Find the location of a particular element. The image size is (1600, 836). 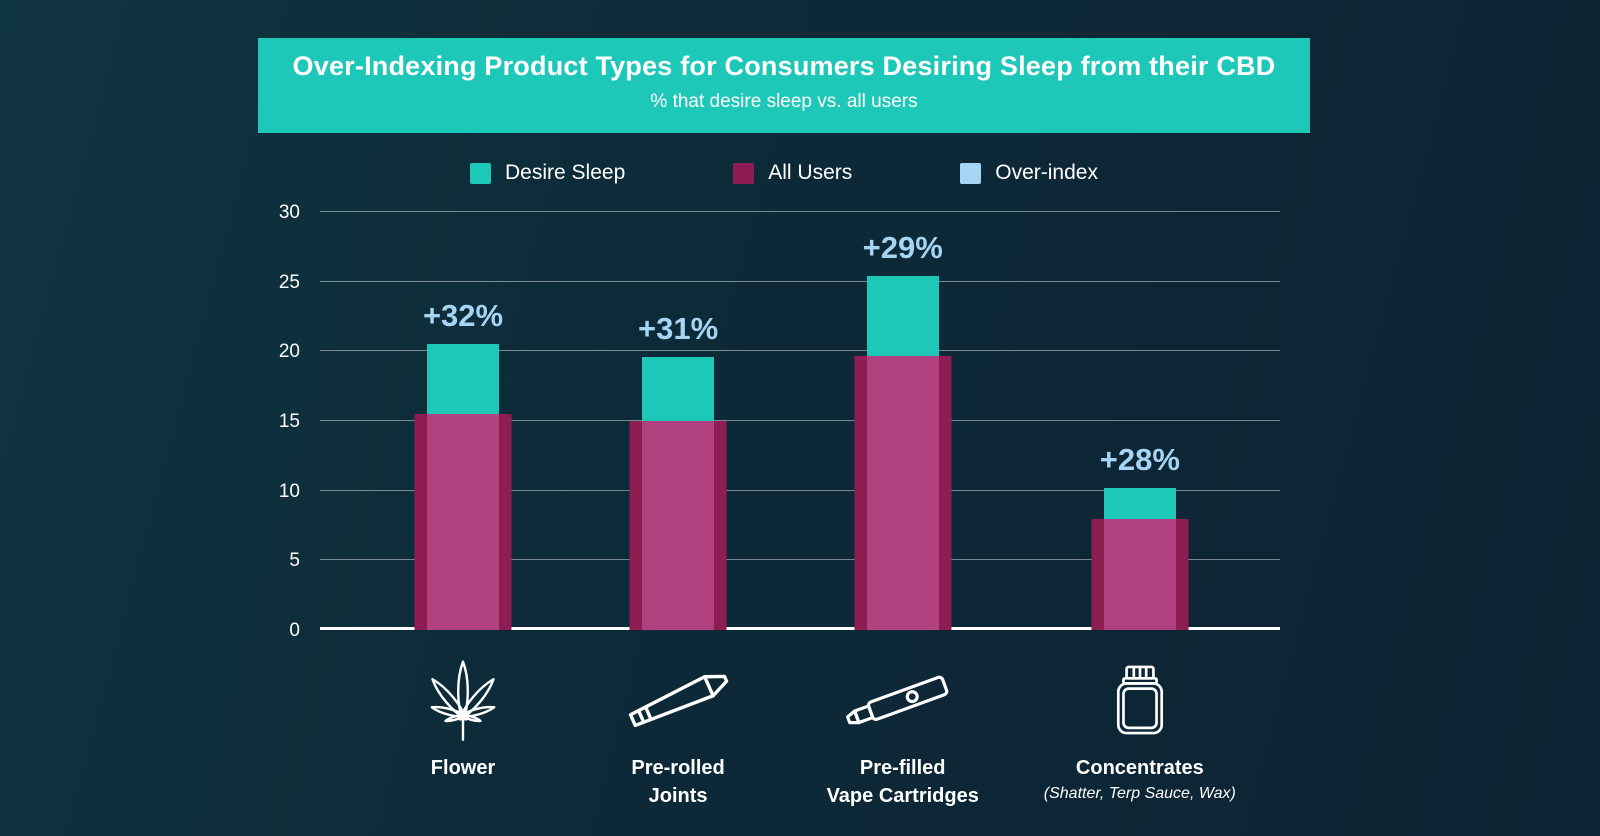

concentrate-jar-icon is located at coordinates (1140, 700).